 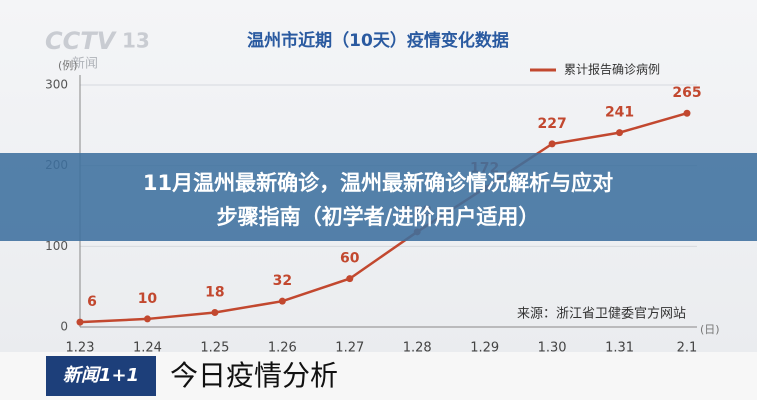 What do you see at coordinates (147, 348) in the screenshot?
I see `x-tick-label: 1.24` at bounding box center [147, 348].